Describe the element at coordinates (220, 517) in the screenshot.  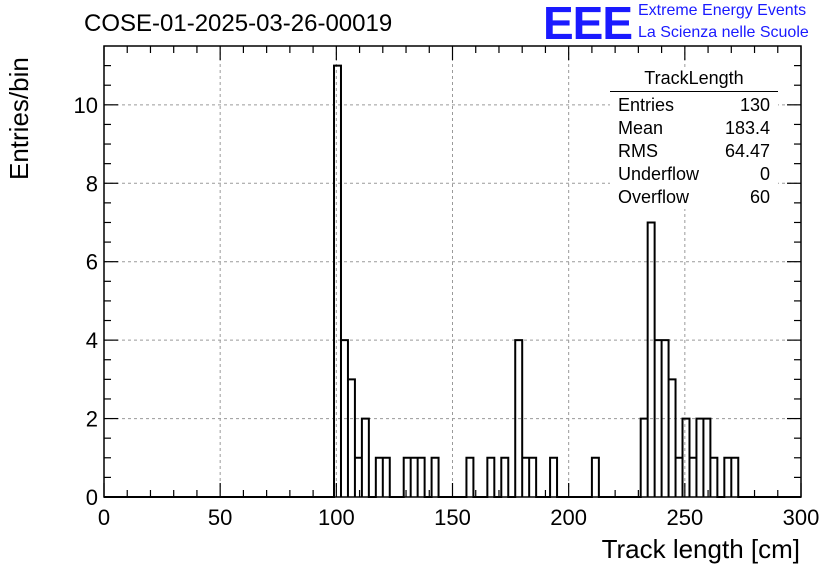
I see `x-tick-label: 50` at that location.